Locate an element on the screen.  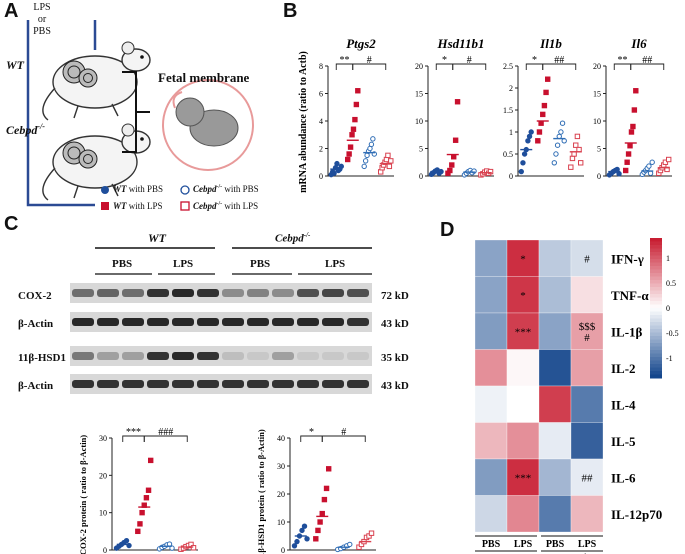
treatment-lps: LPS is located at coordinates (42, 7).